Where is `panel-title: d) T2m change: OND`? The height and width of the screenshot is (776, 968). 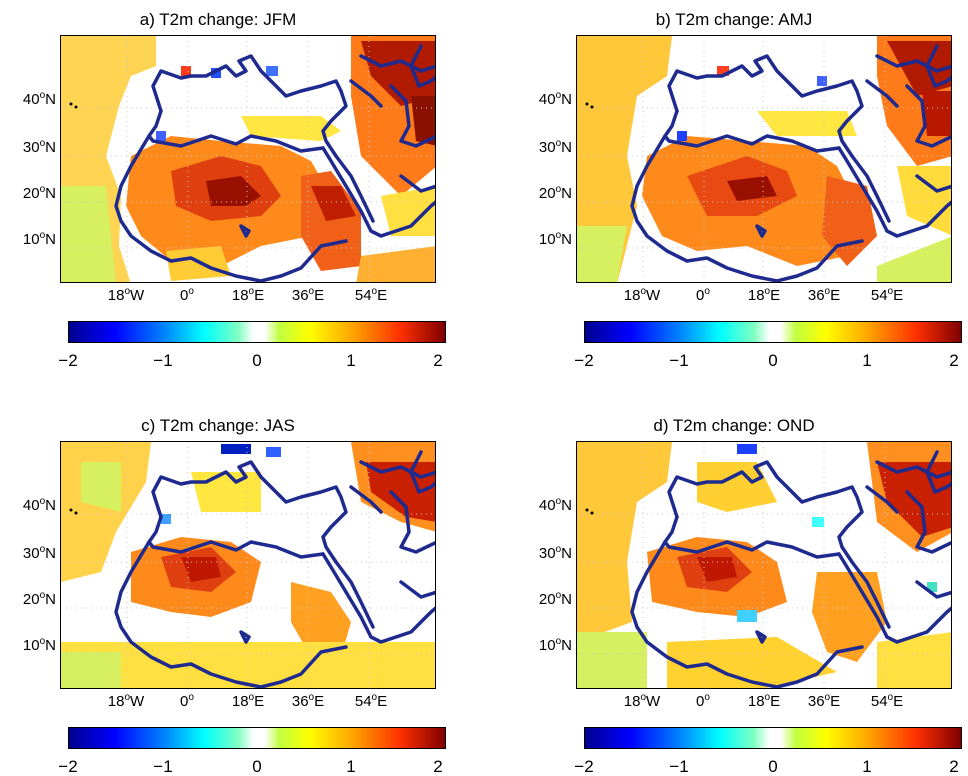 panel-title: d) T2m change: OND is located at coordinates (734, 425).